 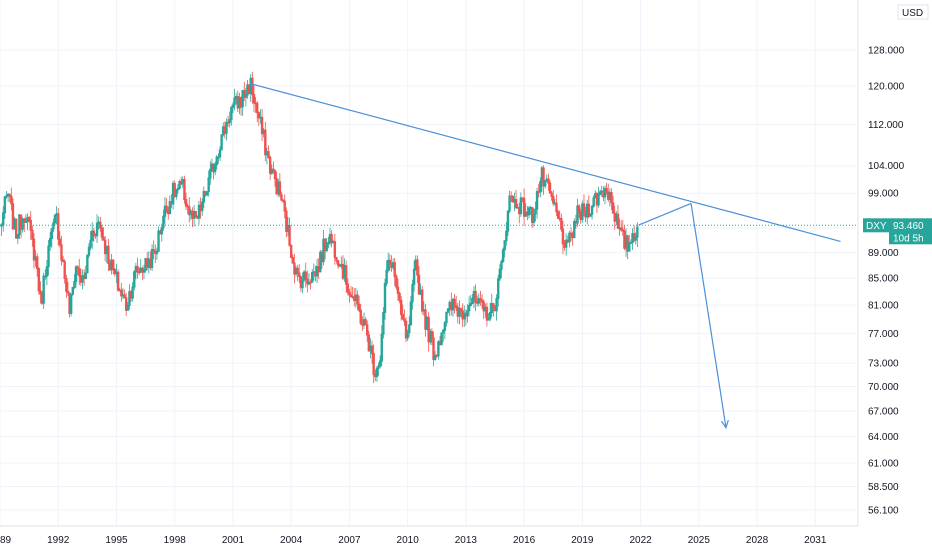 What do you see at coordinates (883, 387) in the screenshot?
I see `y-tick-label-11: 70.000` at bounding box center [883, 387].